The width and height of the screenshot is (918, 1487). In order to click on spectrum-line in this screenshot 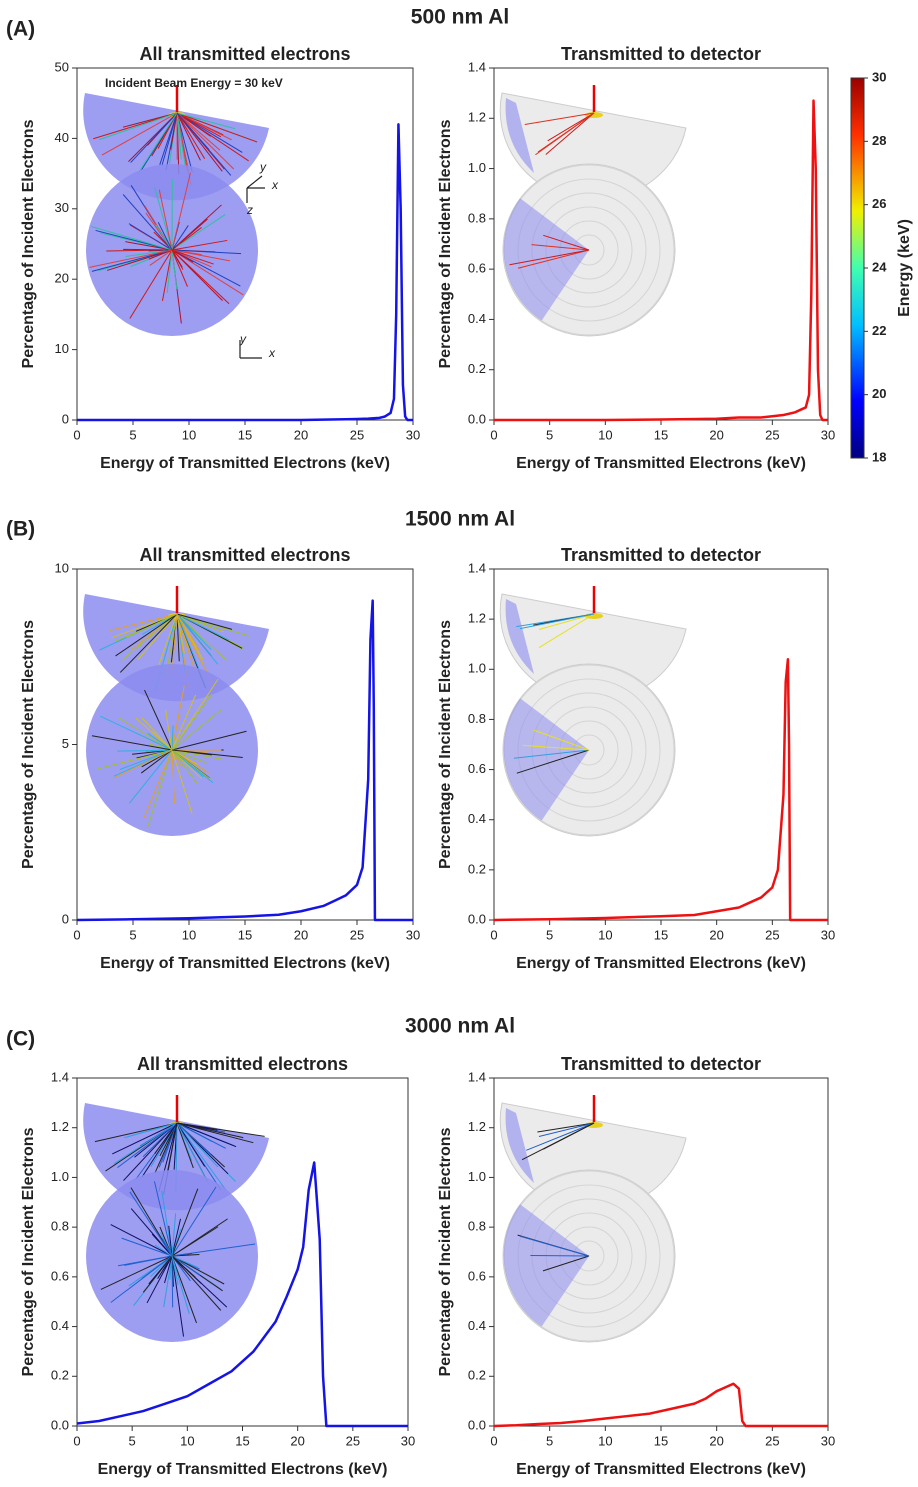, I will do `click(660, 1405)`.